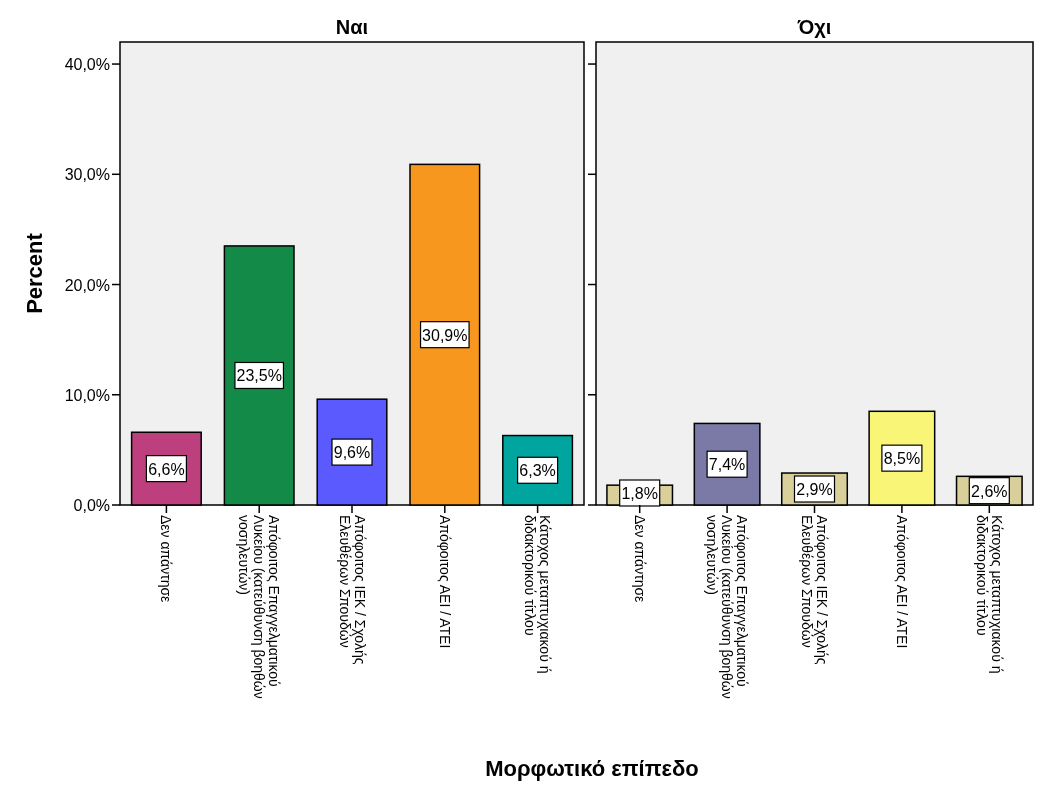  Describe the element at coordinates (87, 65) in the screenshot. I see `y-tick-label: 40,0%` at that location.